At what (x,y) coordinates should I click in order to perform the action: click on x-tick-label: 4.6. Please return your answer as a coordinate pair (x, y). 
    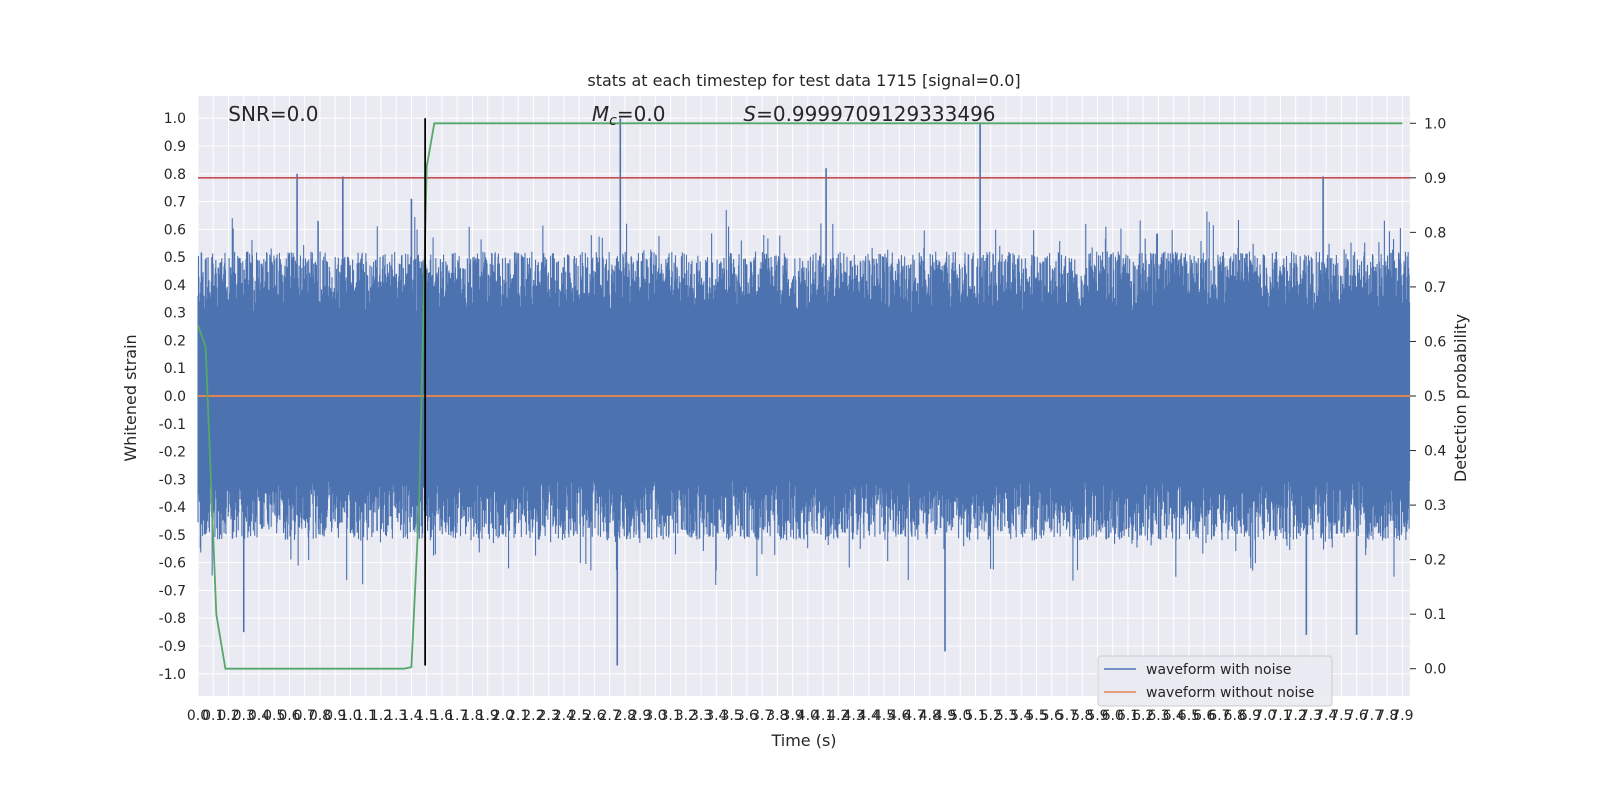
    Looking at the image, I should click on (899, 716).